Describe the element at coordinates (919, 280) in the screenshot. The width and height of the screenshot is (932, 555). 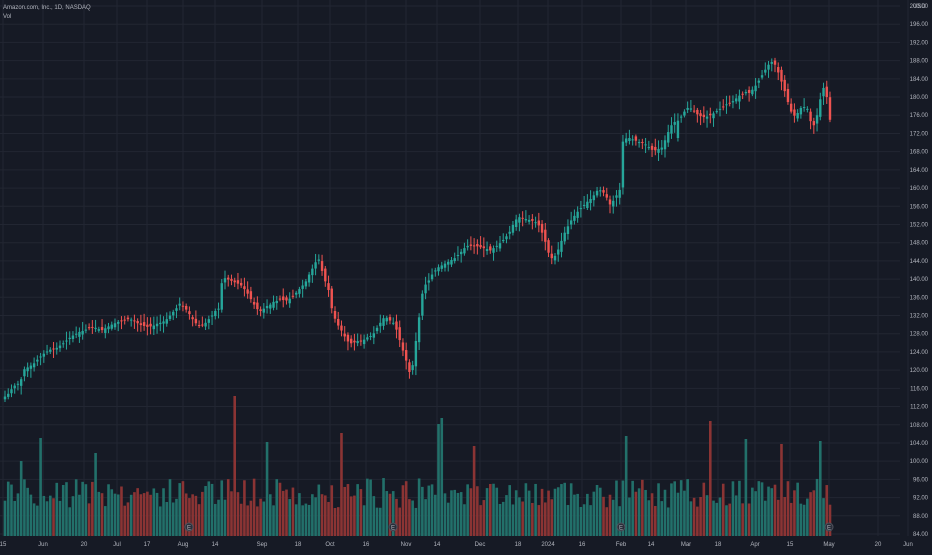
I see `y-tick-label: 140.00` at that location.